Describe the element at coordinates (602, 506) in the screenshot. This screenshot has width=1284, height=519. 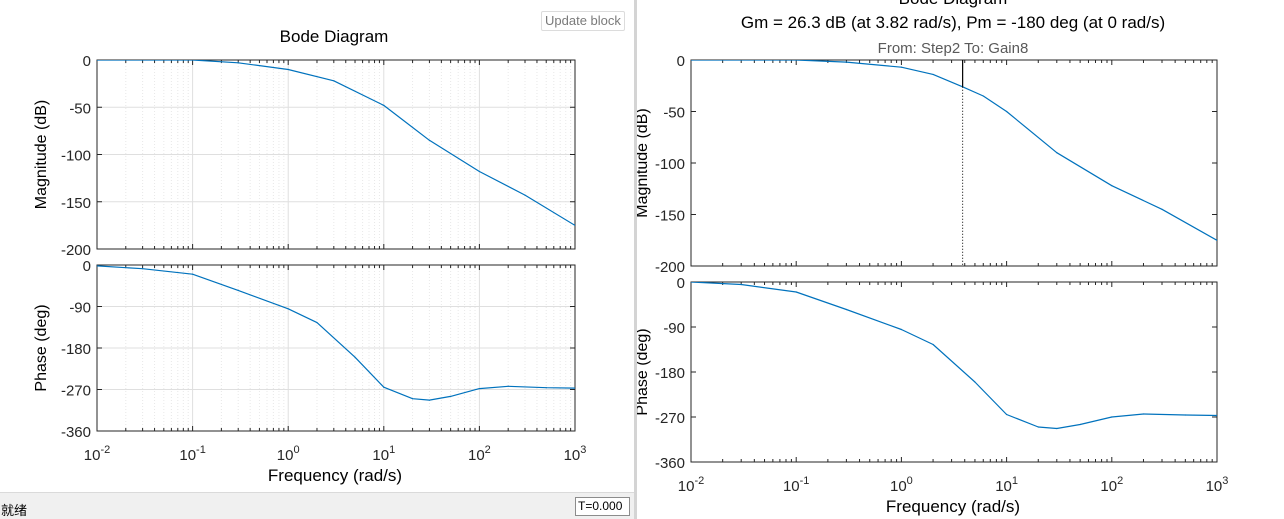
I see `simulation-time-field: T=0.000` at that location.